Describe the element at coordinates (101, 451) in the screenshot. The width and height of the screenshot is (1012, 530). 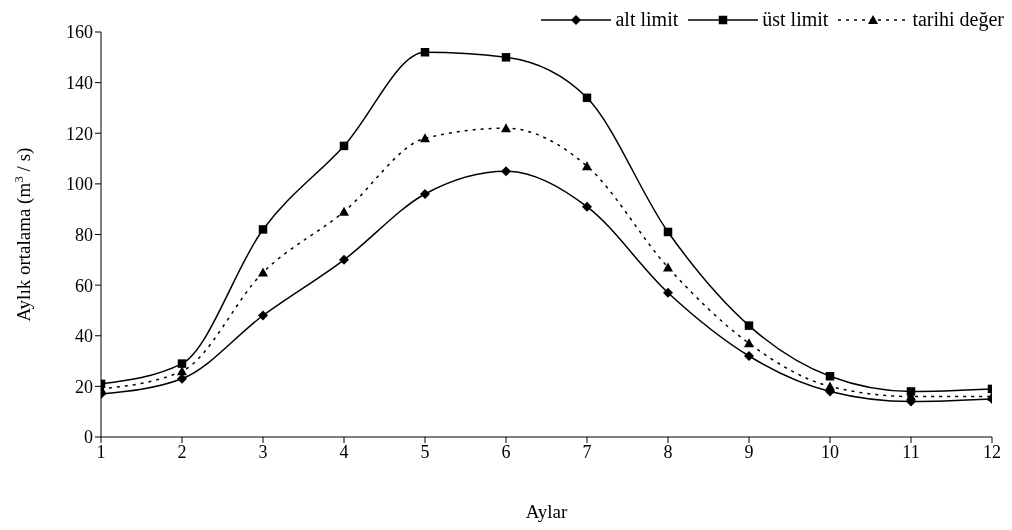
I see `x-tick-label: 1` at that location.